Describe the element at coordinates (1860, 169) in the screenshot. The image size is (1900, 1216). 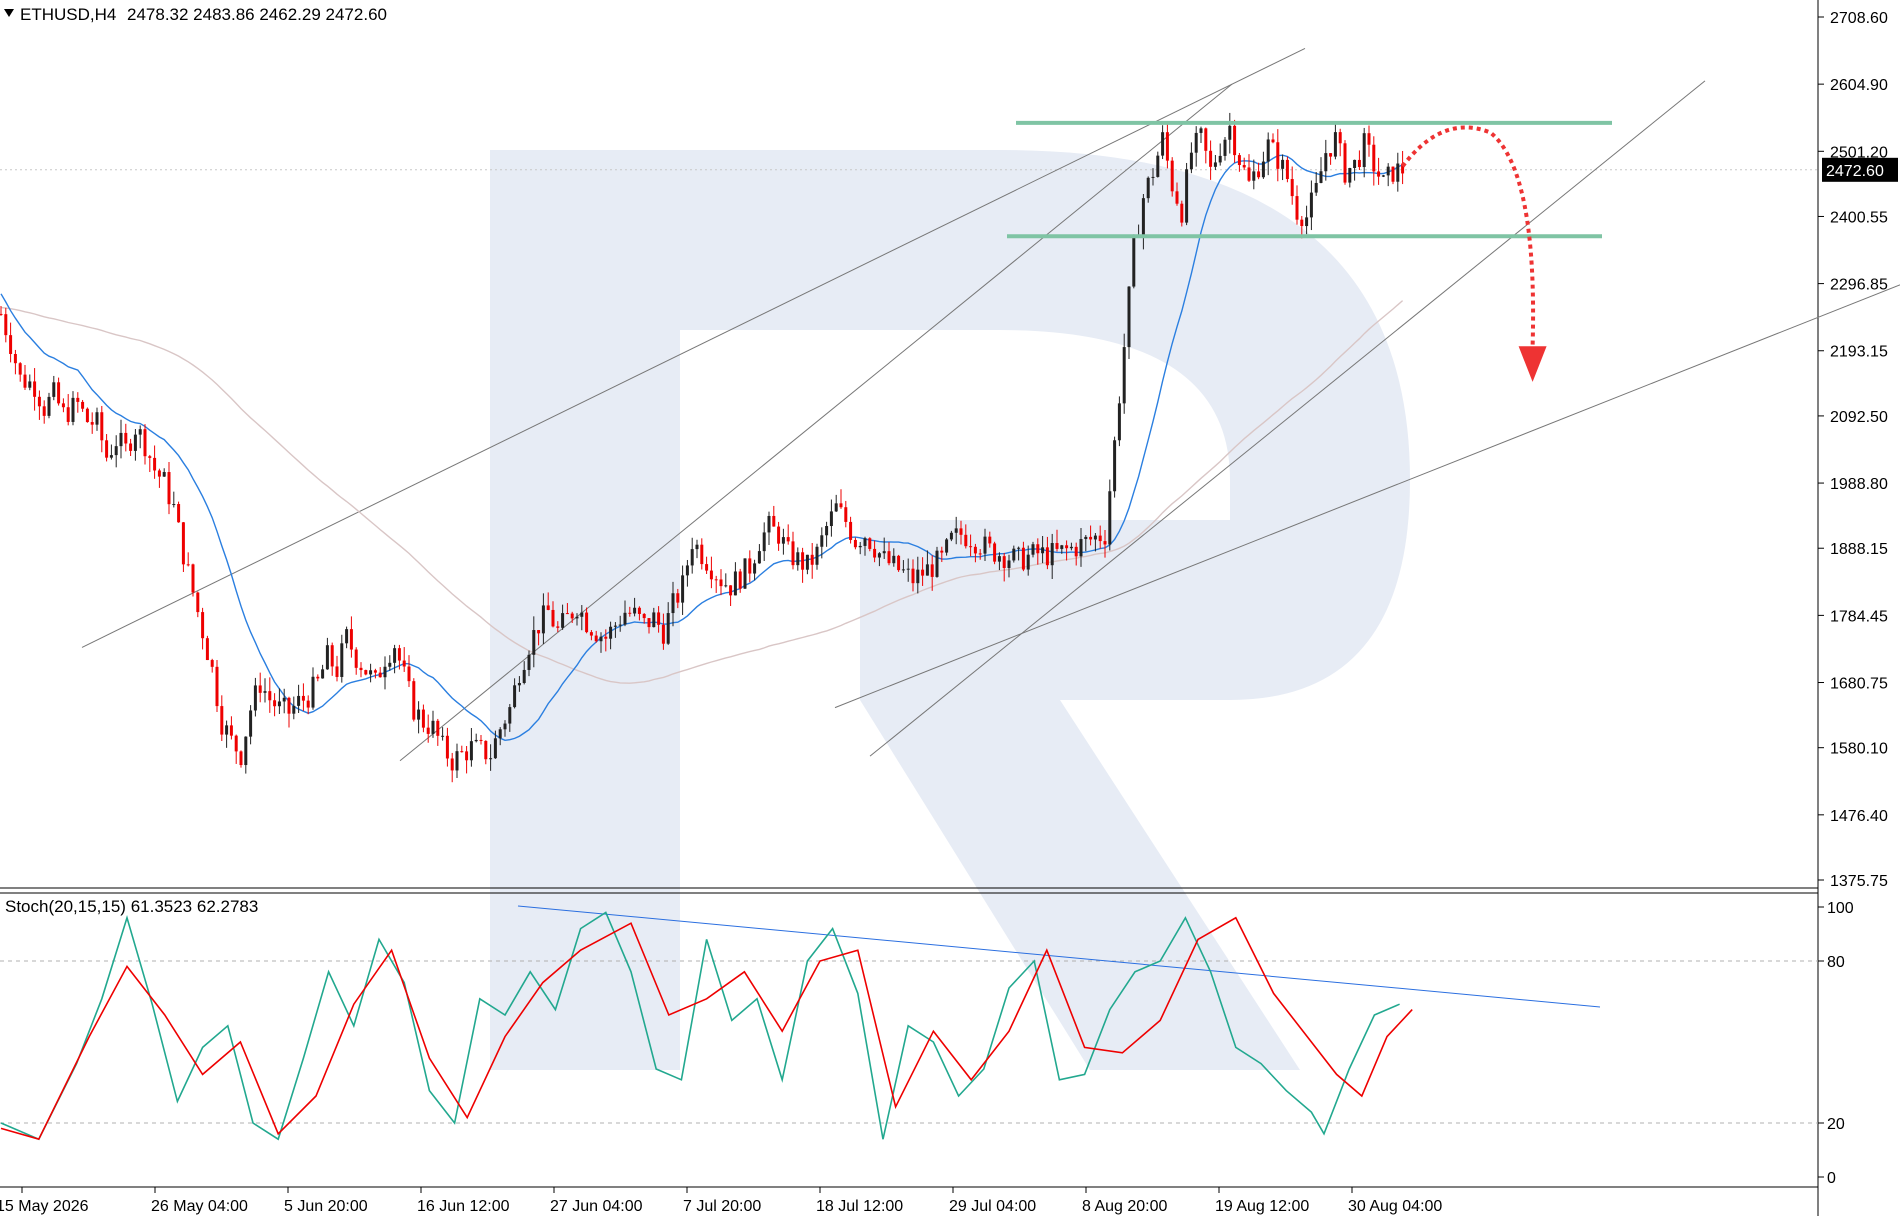
I see `current-price-badge: 2472.60` at that location.